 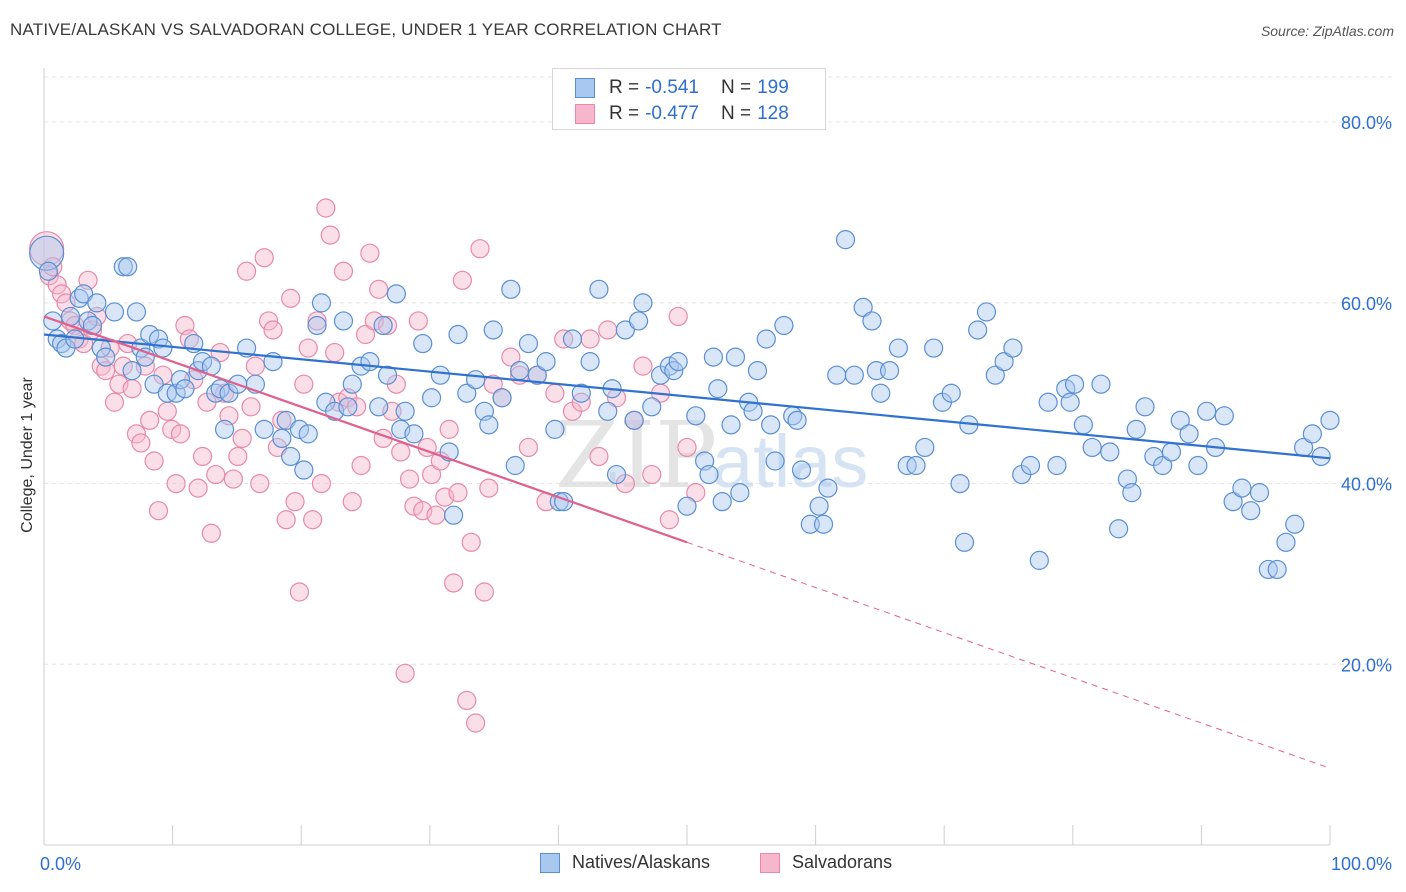 What do you see at coordinates (770, 862) in the screenshot?
I see `salvadorans-legend-swatch` at bounding box center [770, 862].